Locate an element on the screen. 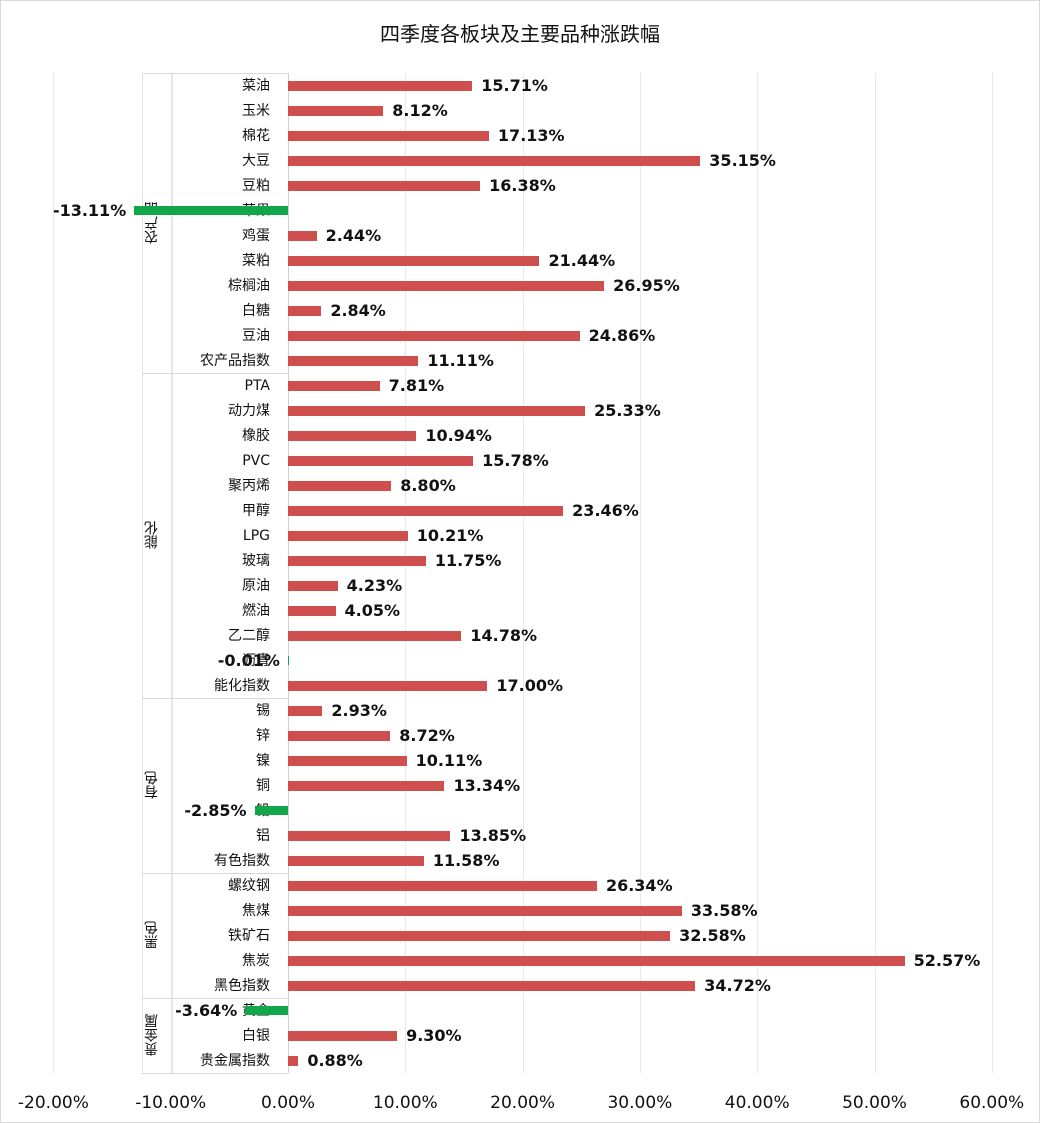 The image size is (1040, 1123). category-label: 白糖 is located at coordinates (256, 310).